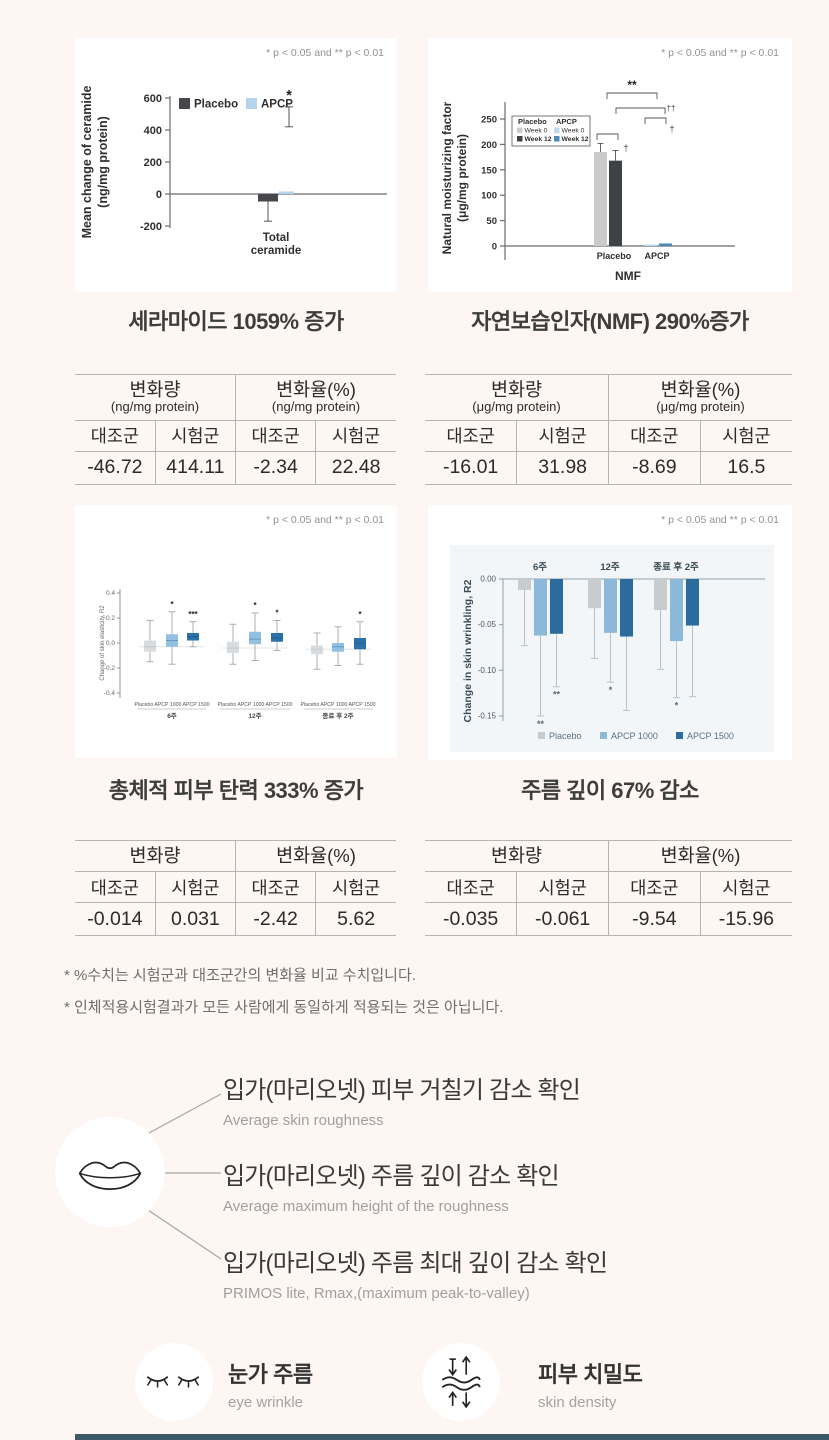 This screenshot has width=829, height=1440. I want to click on svg-text: 0.2, so click(110, 618).